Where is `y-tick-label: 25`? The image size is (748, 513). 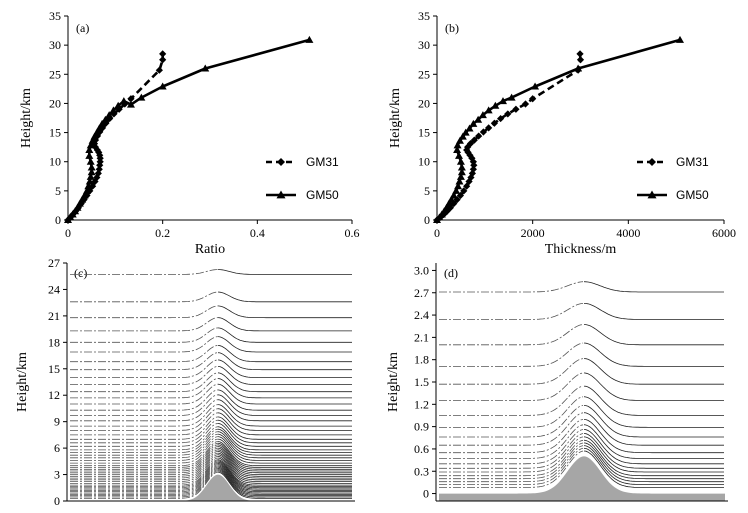
y-tick-label: 25 is located at coordinates (55, 74).